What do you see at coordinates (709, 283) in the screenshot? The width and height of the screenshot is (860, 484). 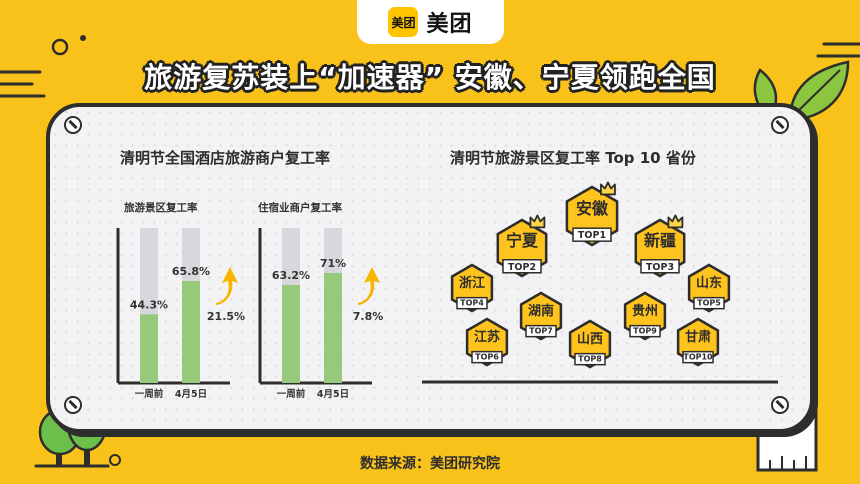 I see `province-name: 山东` at bounding box center [709, 283].